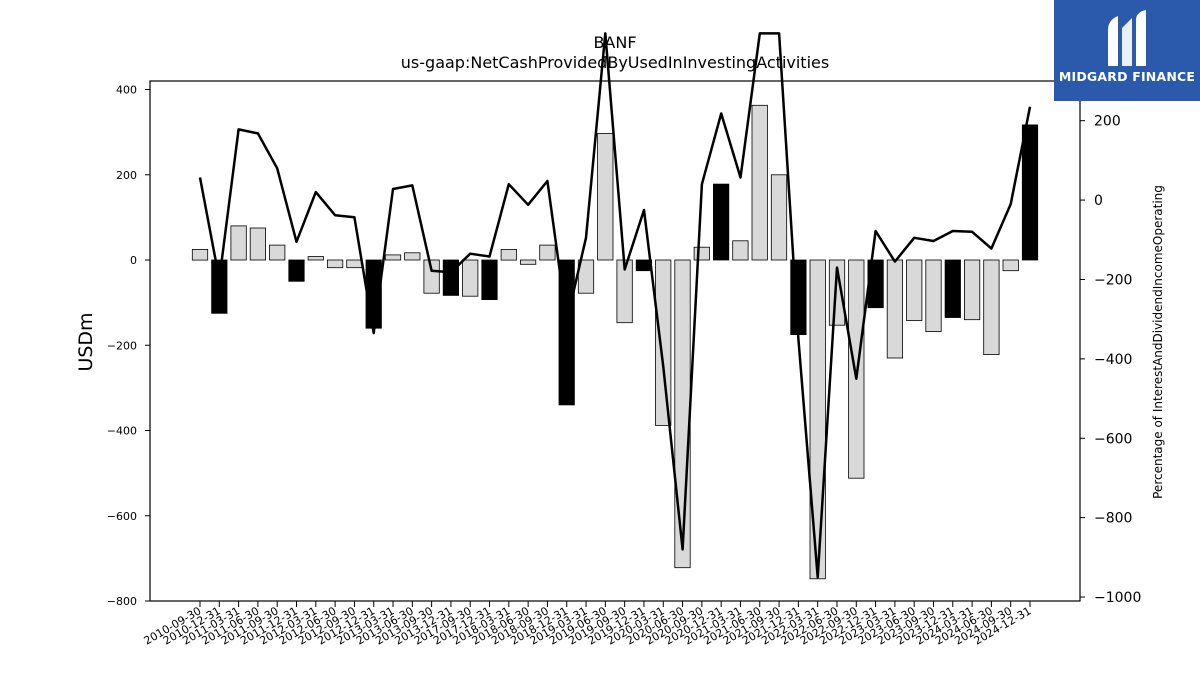 This screenshot has width=1200, height=675. What do you see at coordinates (1113, 439) in the screenshot?
I see `y2-tick-label: −600` at bounding box center [1113, 439].